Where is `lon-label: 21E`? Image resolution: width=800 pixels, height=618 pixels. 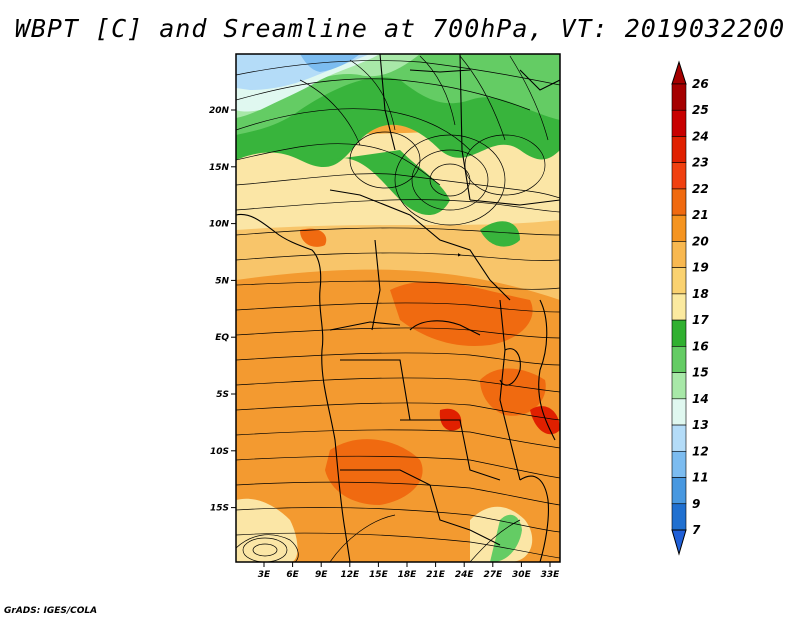 lon-label: 21E is located at coordinates (436, 575).